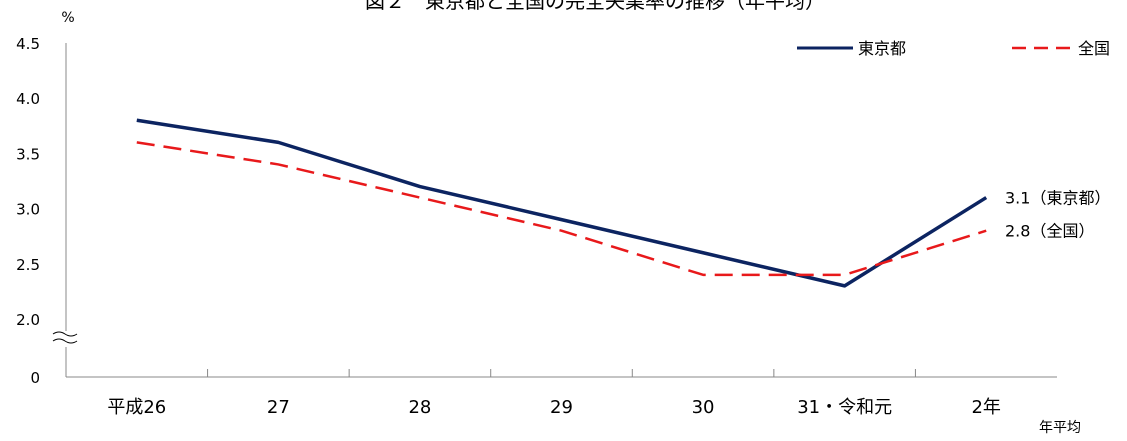  What do you see at coordinates (278, 407) in the screenshot?
I see `x-tick-label: 27` at bounding box center [278, 407].